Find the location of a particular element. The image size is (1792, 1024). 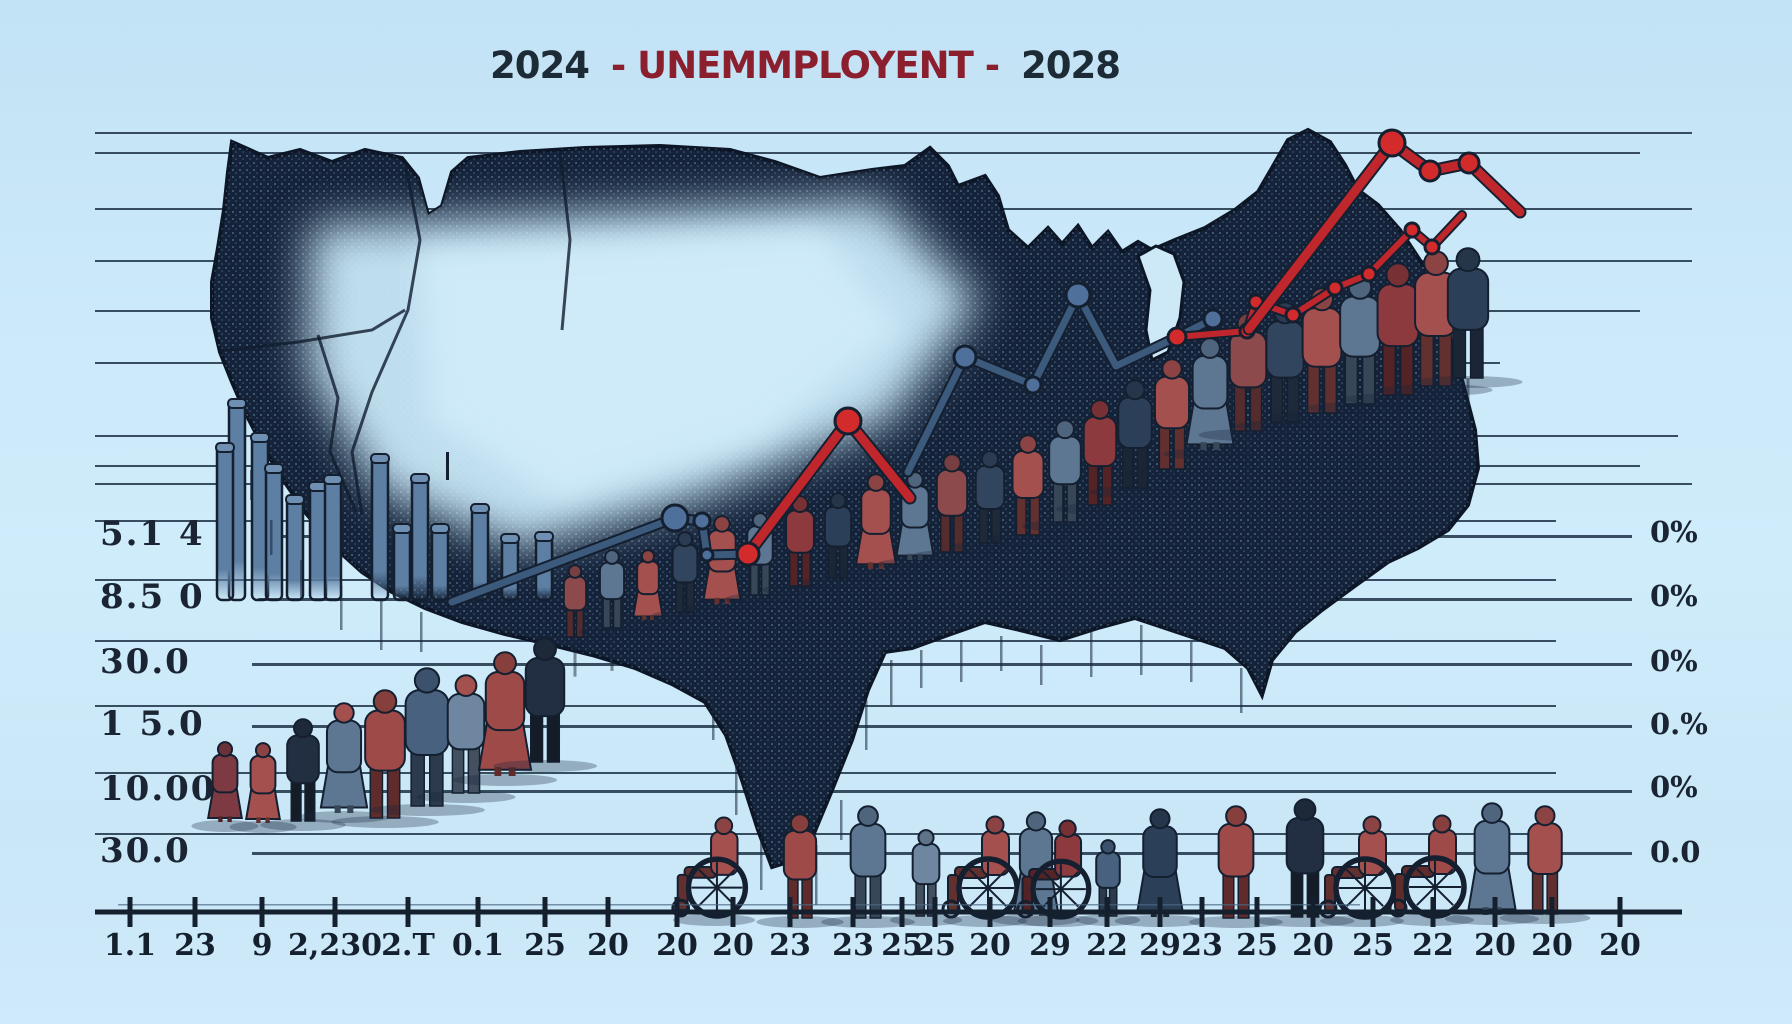

front-wheel is located at coordinates (1398, 908).